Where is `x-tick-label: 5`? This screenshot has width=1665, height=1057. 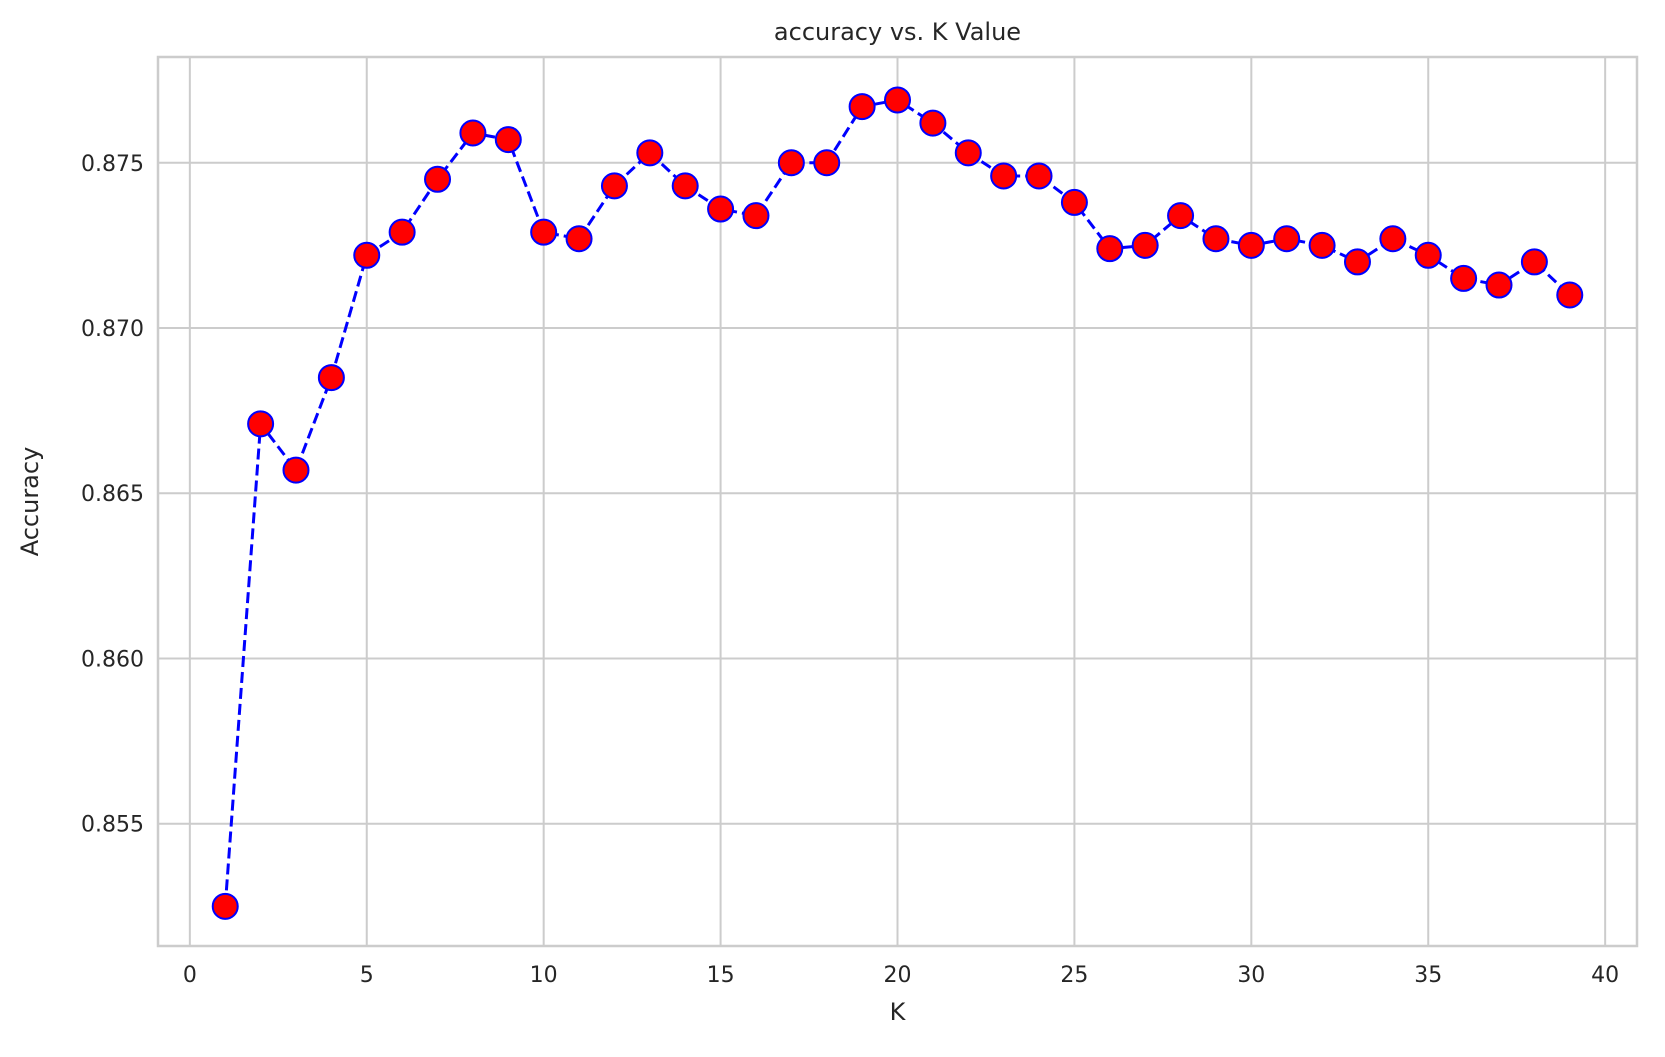 x-tick-label: 5 is located at coordinates (367, 975).